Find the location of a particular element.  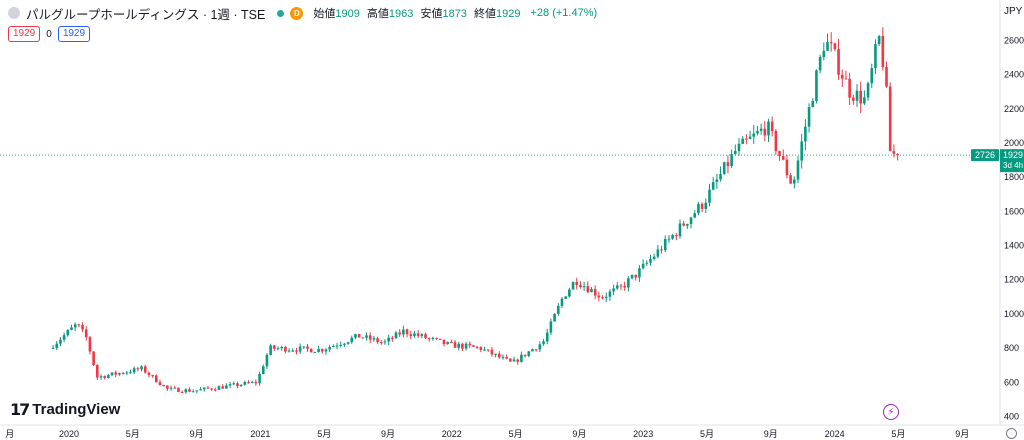

lightning-icon: ⚡ is located at coordinates (891, 412).